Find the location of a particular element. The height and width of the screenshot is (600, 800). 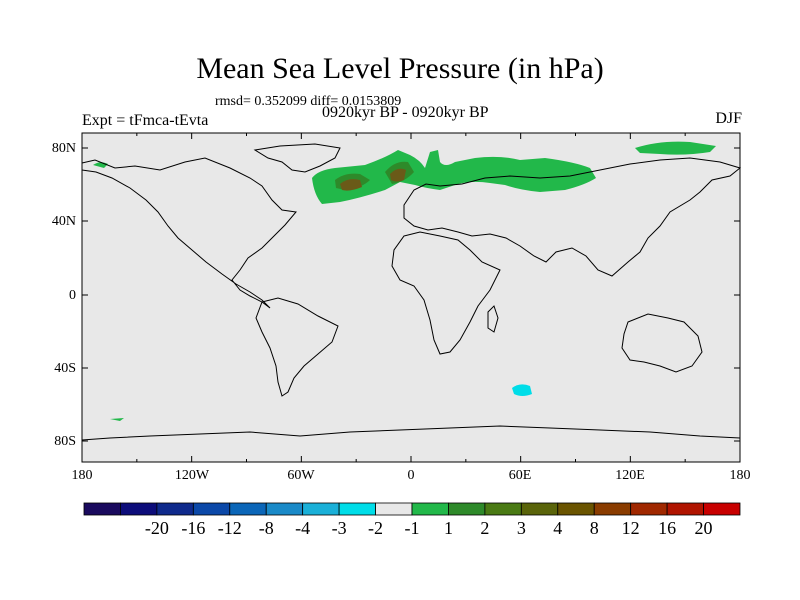

scandinavia-dark-region is located at coordinates (398, 175).